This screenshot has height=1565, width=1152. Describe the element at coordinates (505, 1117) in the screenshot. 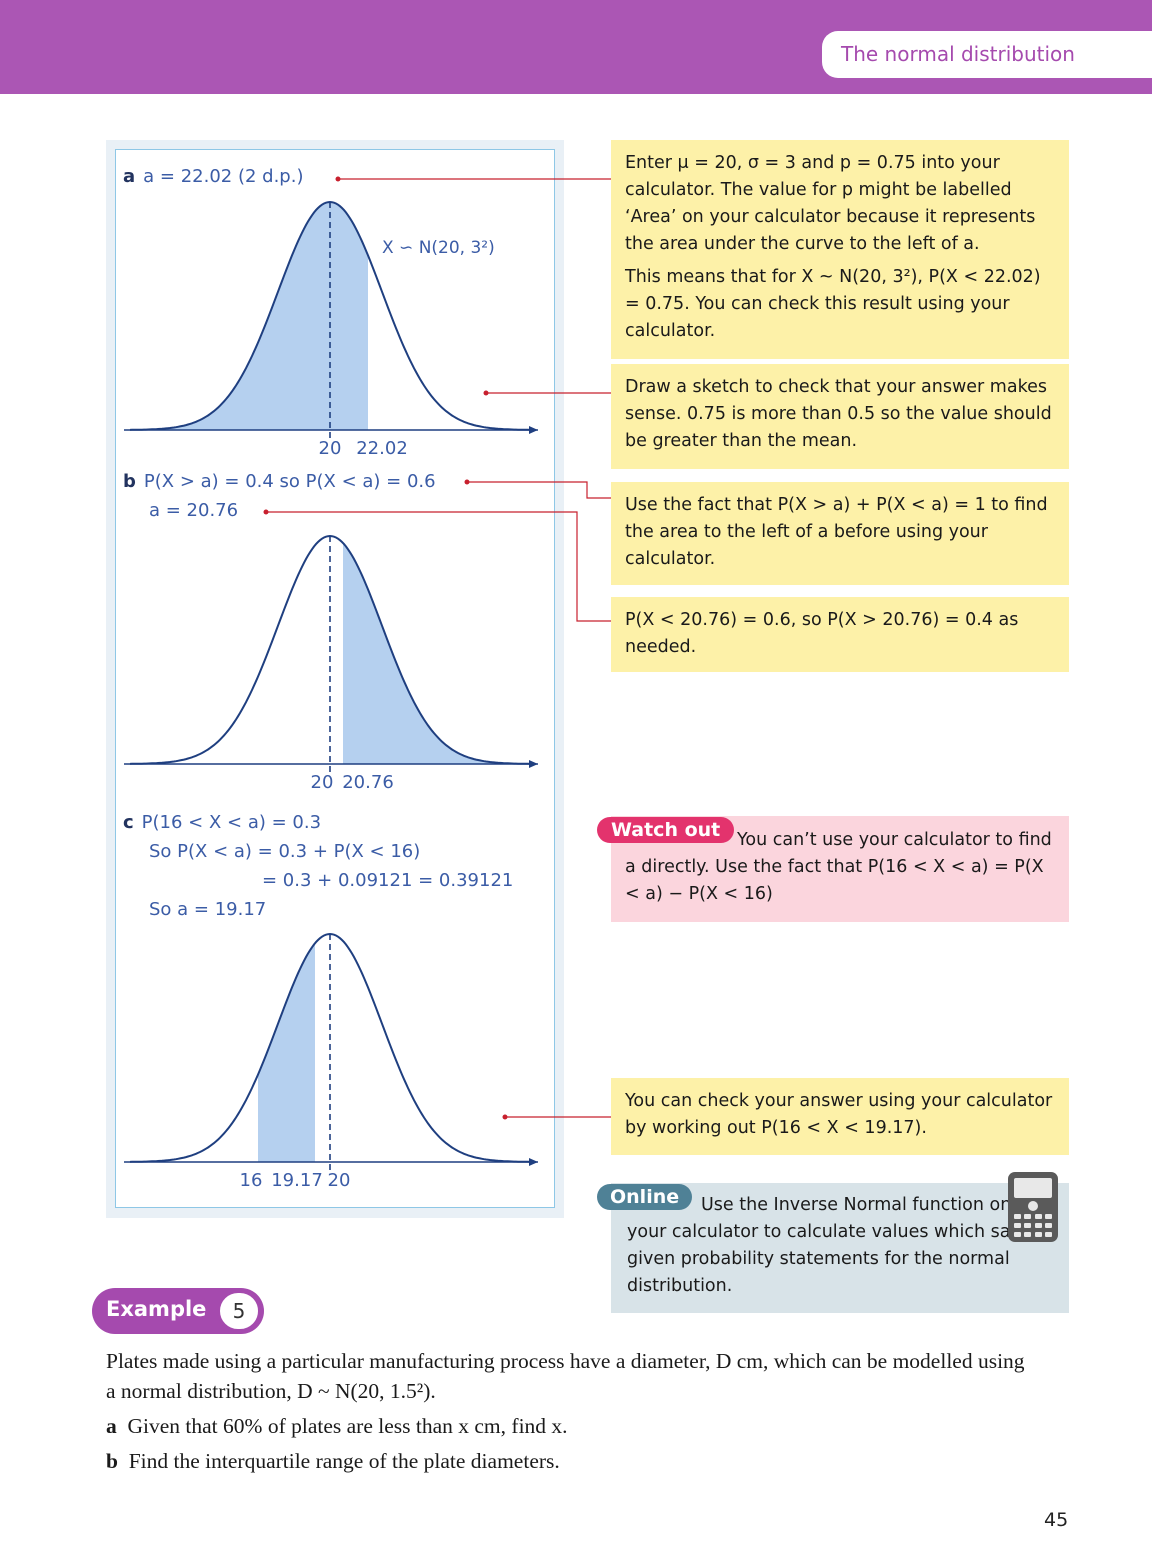

I see `leader-line-c-dot` at that location.